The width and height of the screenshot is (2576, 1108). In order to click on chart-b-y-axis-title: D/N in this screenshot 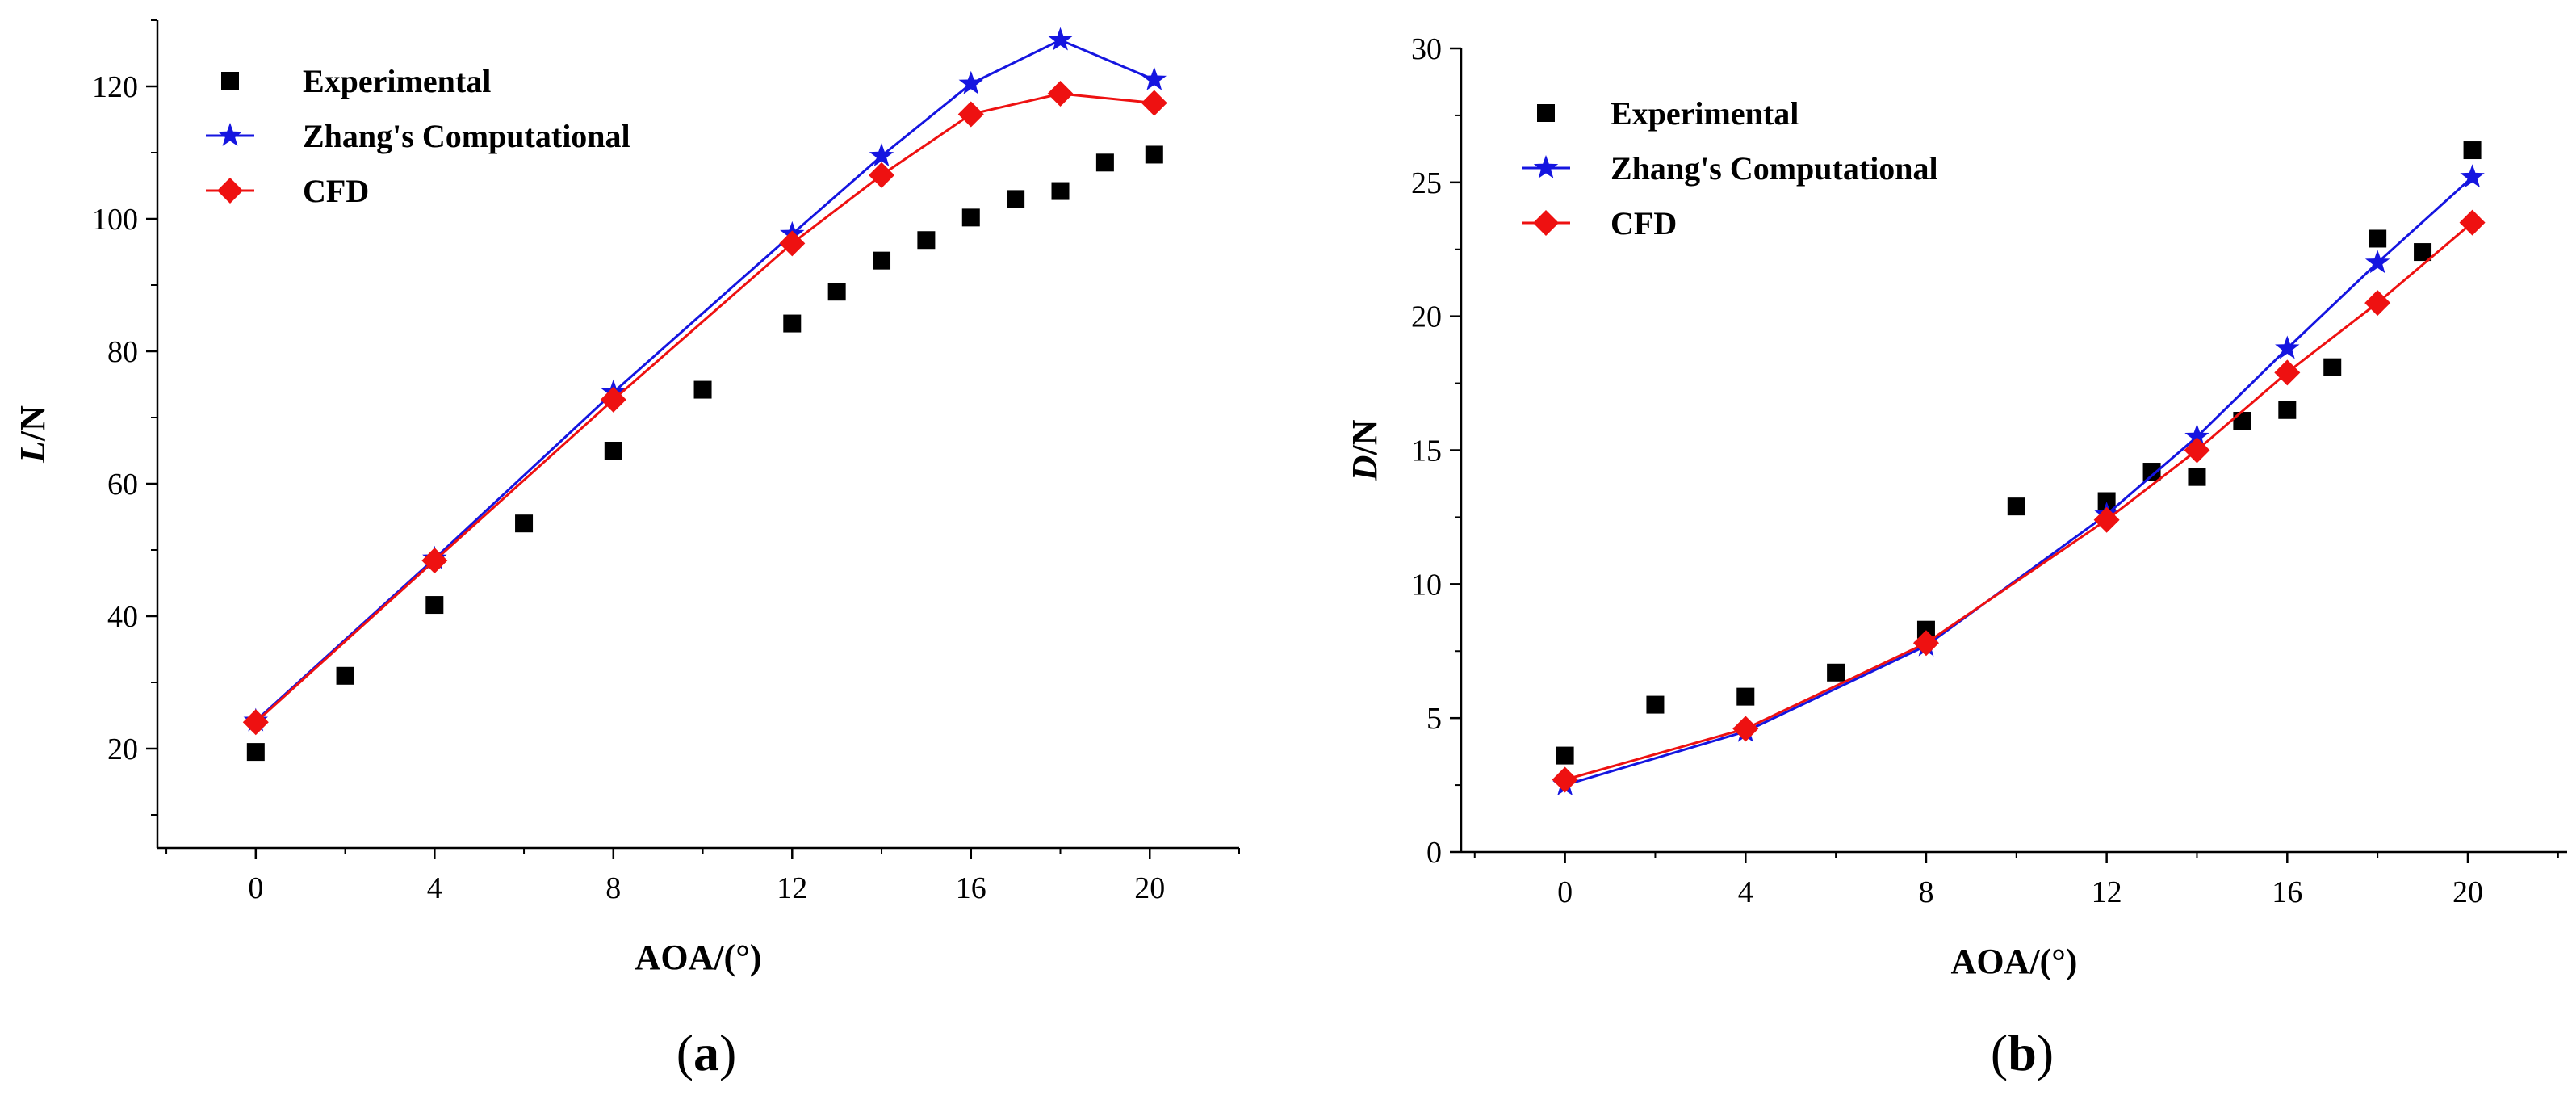, I will do `click(1364, 450)`.